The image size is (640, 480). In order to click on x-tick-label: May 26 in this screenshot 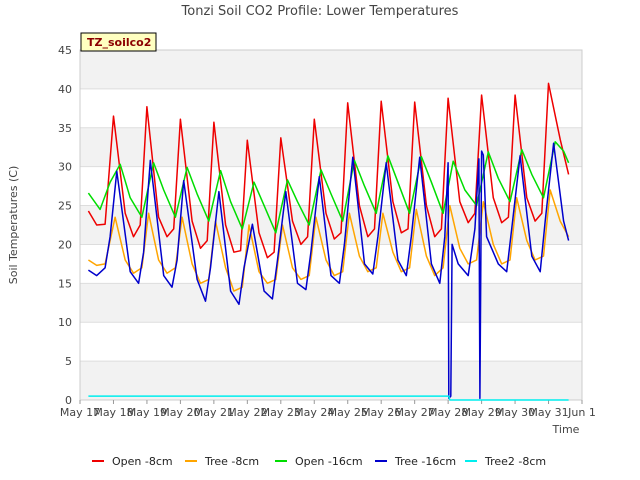, I will do `click(381, 412)`.